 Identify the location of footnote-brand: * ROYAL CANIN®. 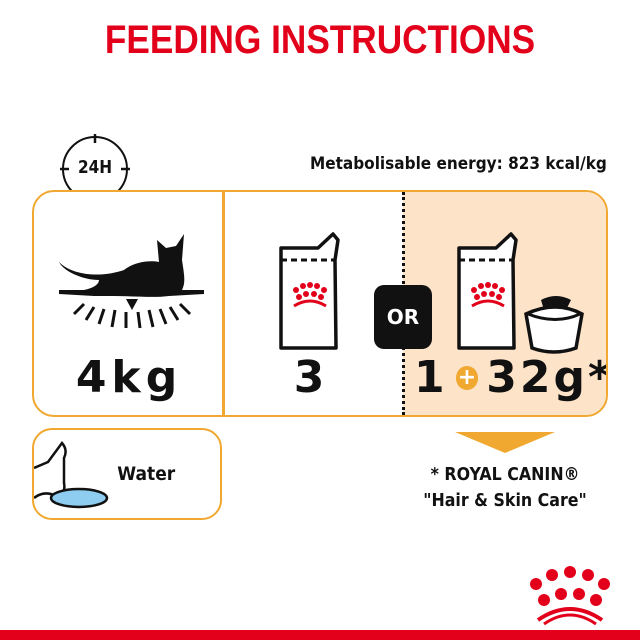
(505, 474).